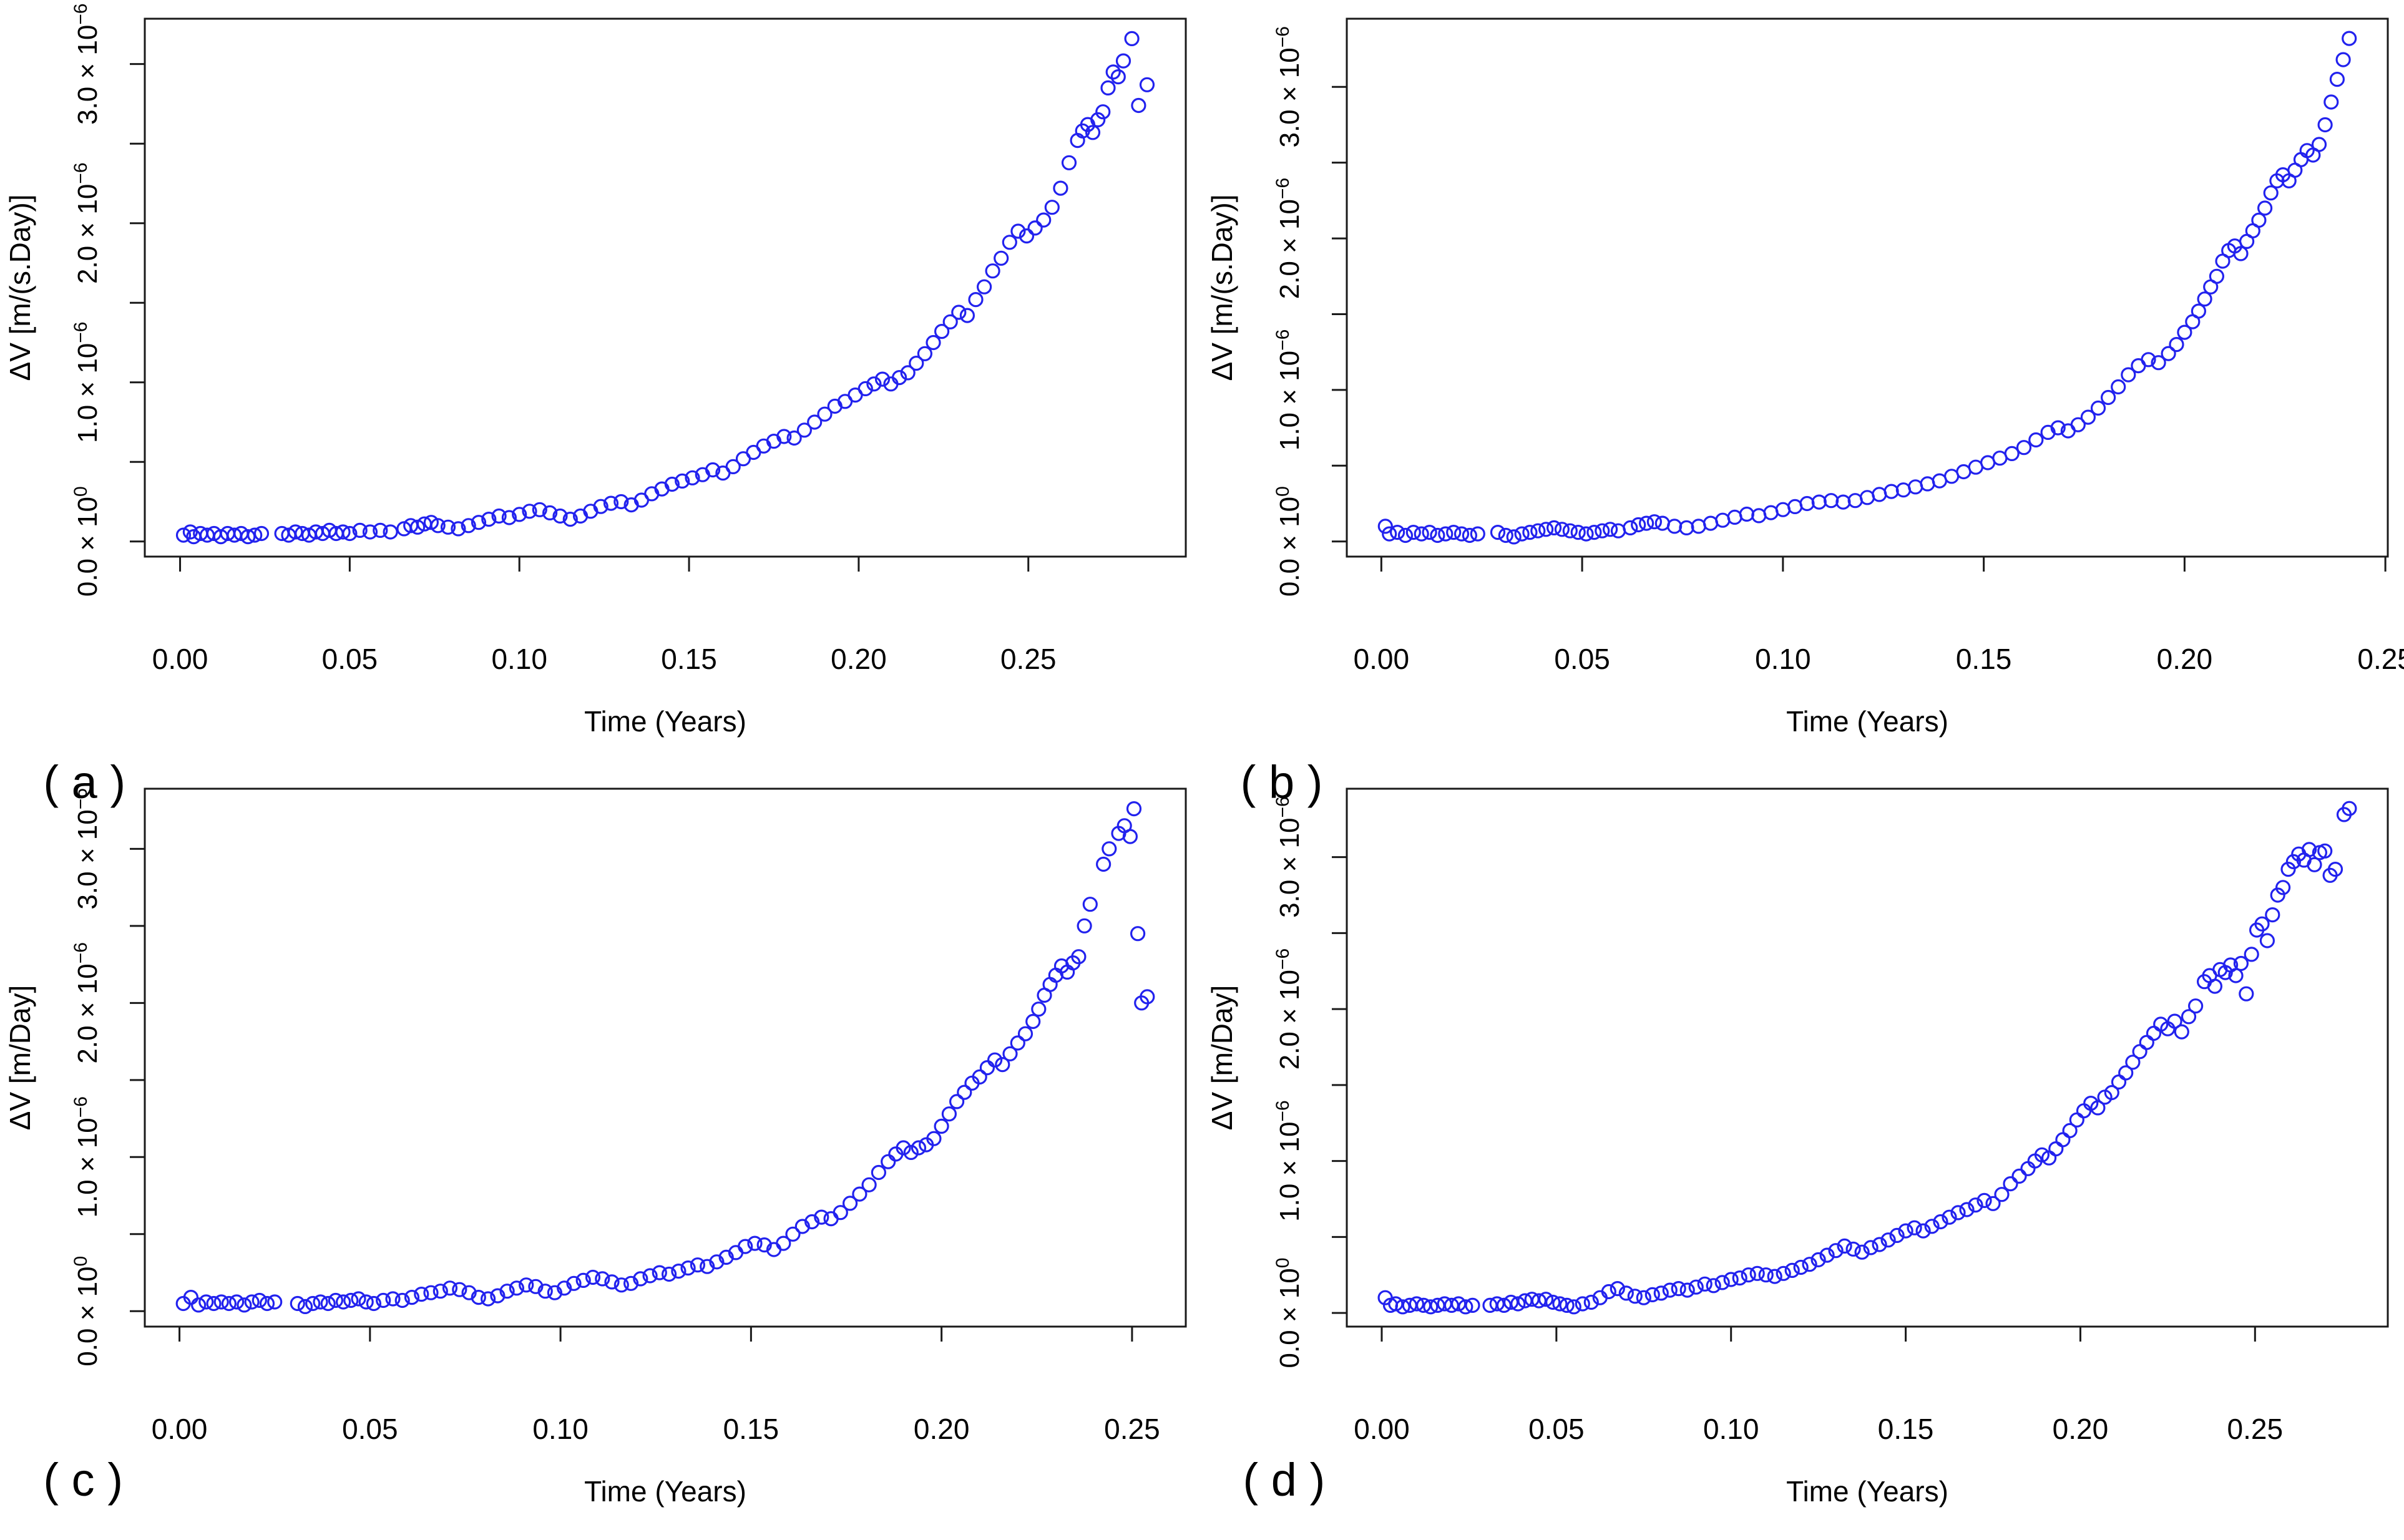  I want to click on x-axis-ticks: 0.00 0.05 0.10 0.15 0.20 0.25, so click(604, 616).